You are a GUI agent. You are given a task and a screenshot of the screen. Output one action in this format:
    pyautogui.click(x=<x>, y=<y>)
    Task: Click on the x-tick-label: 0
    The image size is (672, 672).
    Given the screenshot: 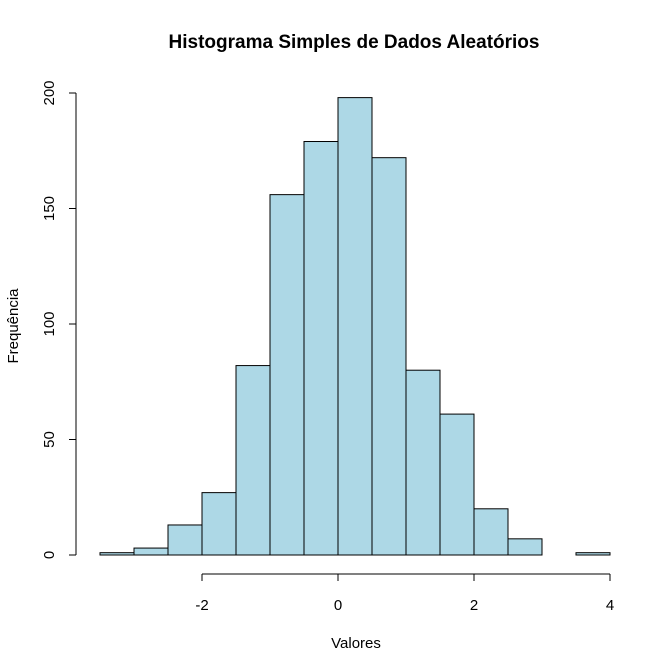 What is the action you would take?
    pyautogui.click(x=338, y=605)
    